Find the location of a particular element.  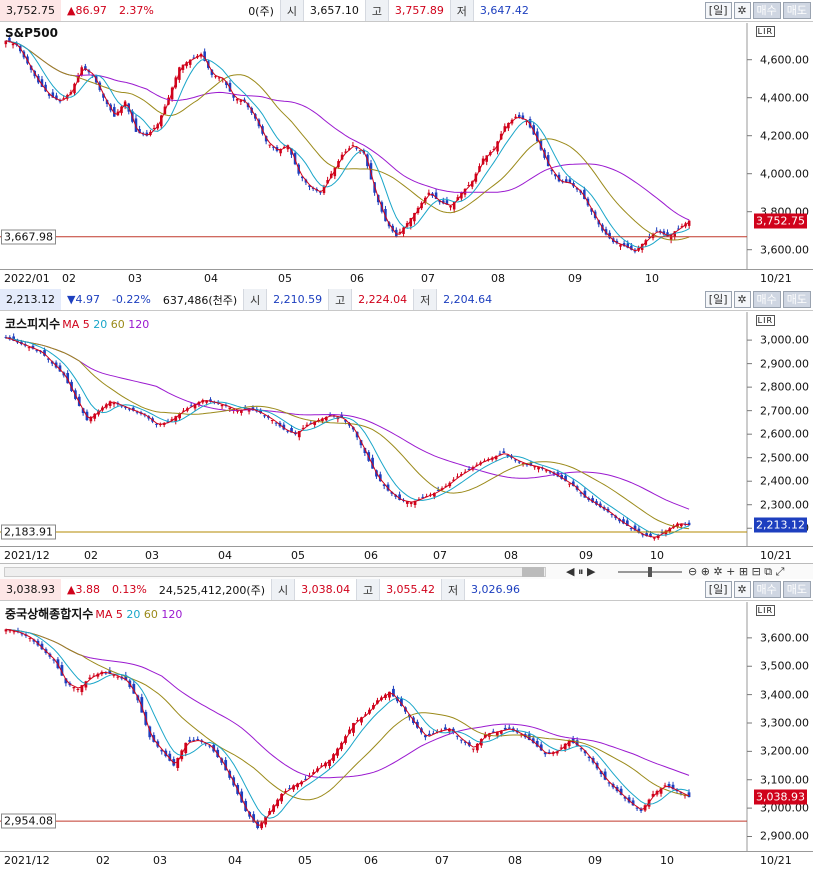

kospi-ma5-label: 5 is located at coordinates (86, 324).